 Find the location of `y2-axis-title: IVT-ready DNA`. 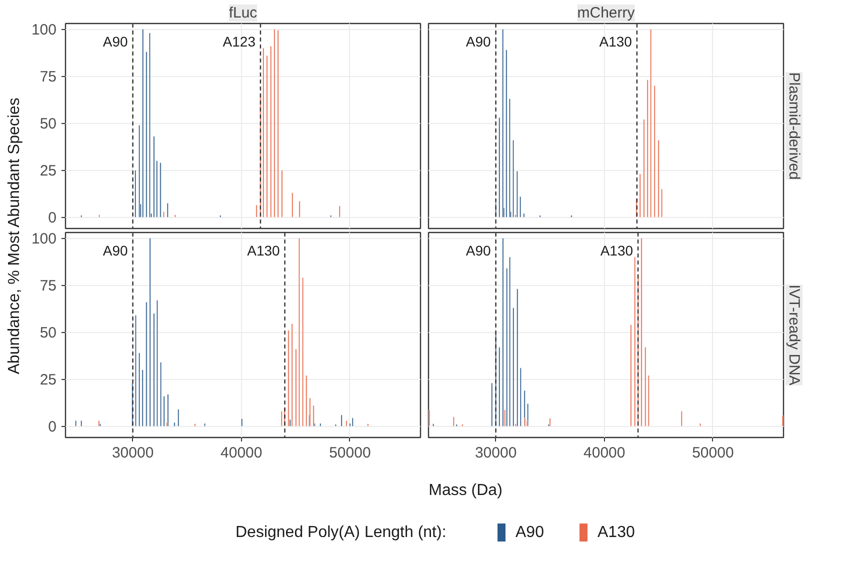

y2-axis-title: IVT-ready DNA is located at coordinates (794, 335).